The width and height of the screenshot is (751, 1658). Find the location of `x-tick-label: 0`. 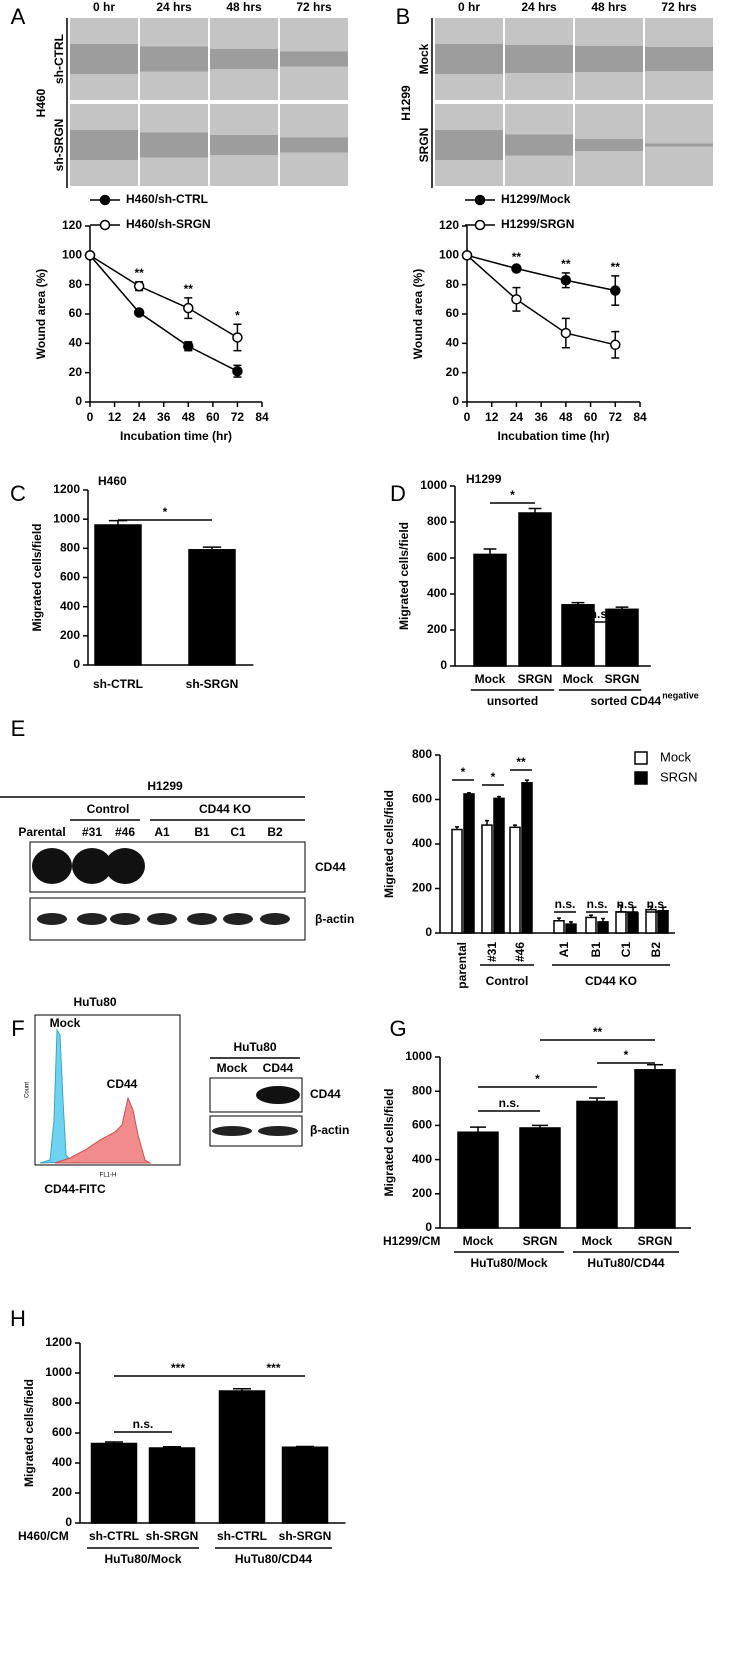

x-tick-label: 0 is located at coordinates (467, 417).